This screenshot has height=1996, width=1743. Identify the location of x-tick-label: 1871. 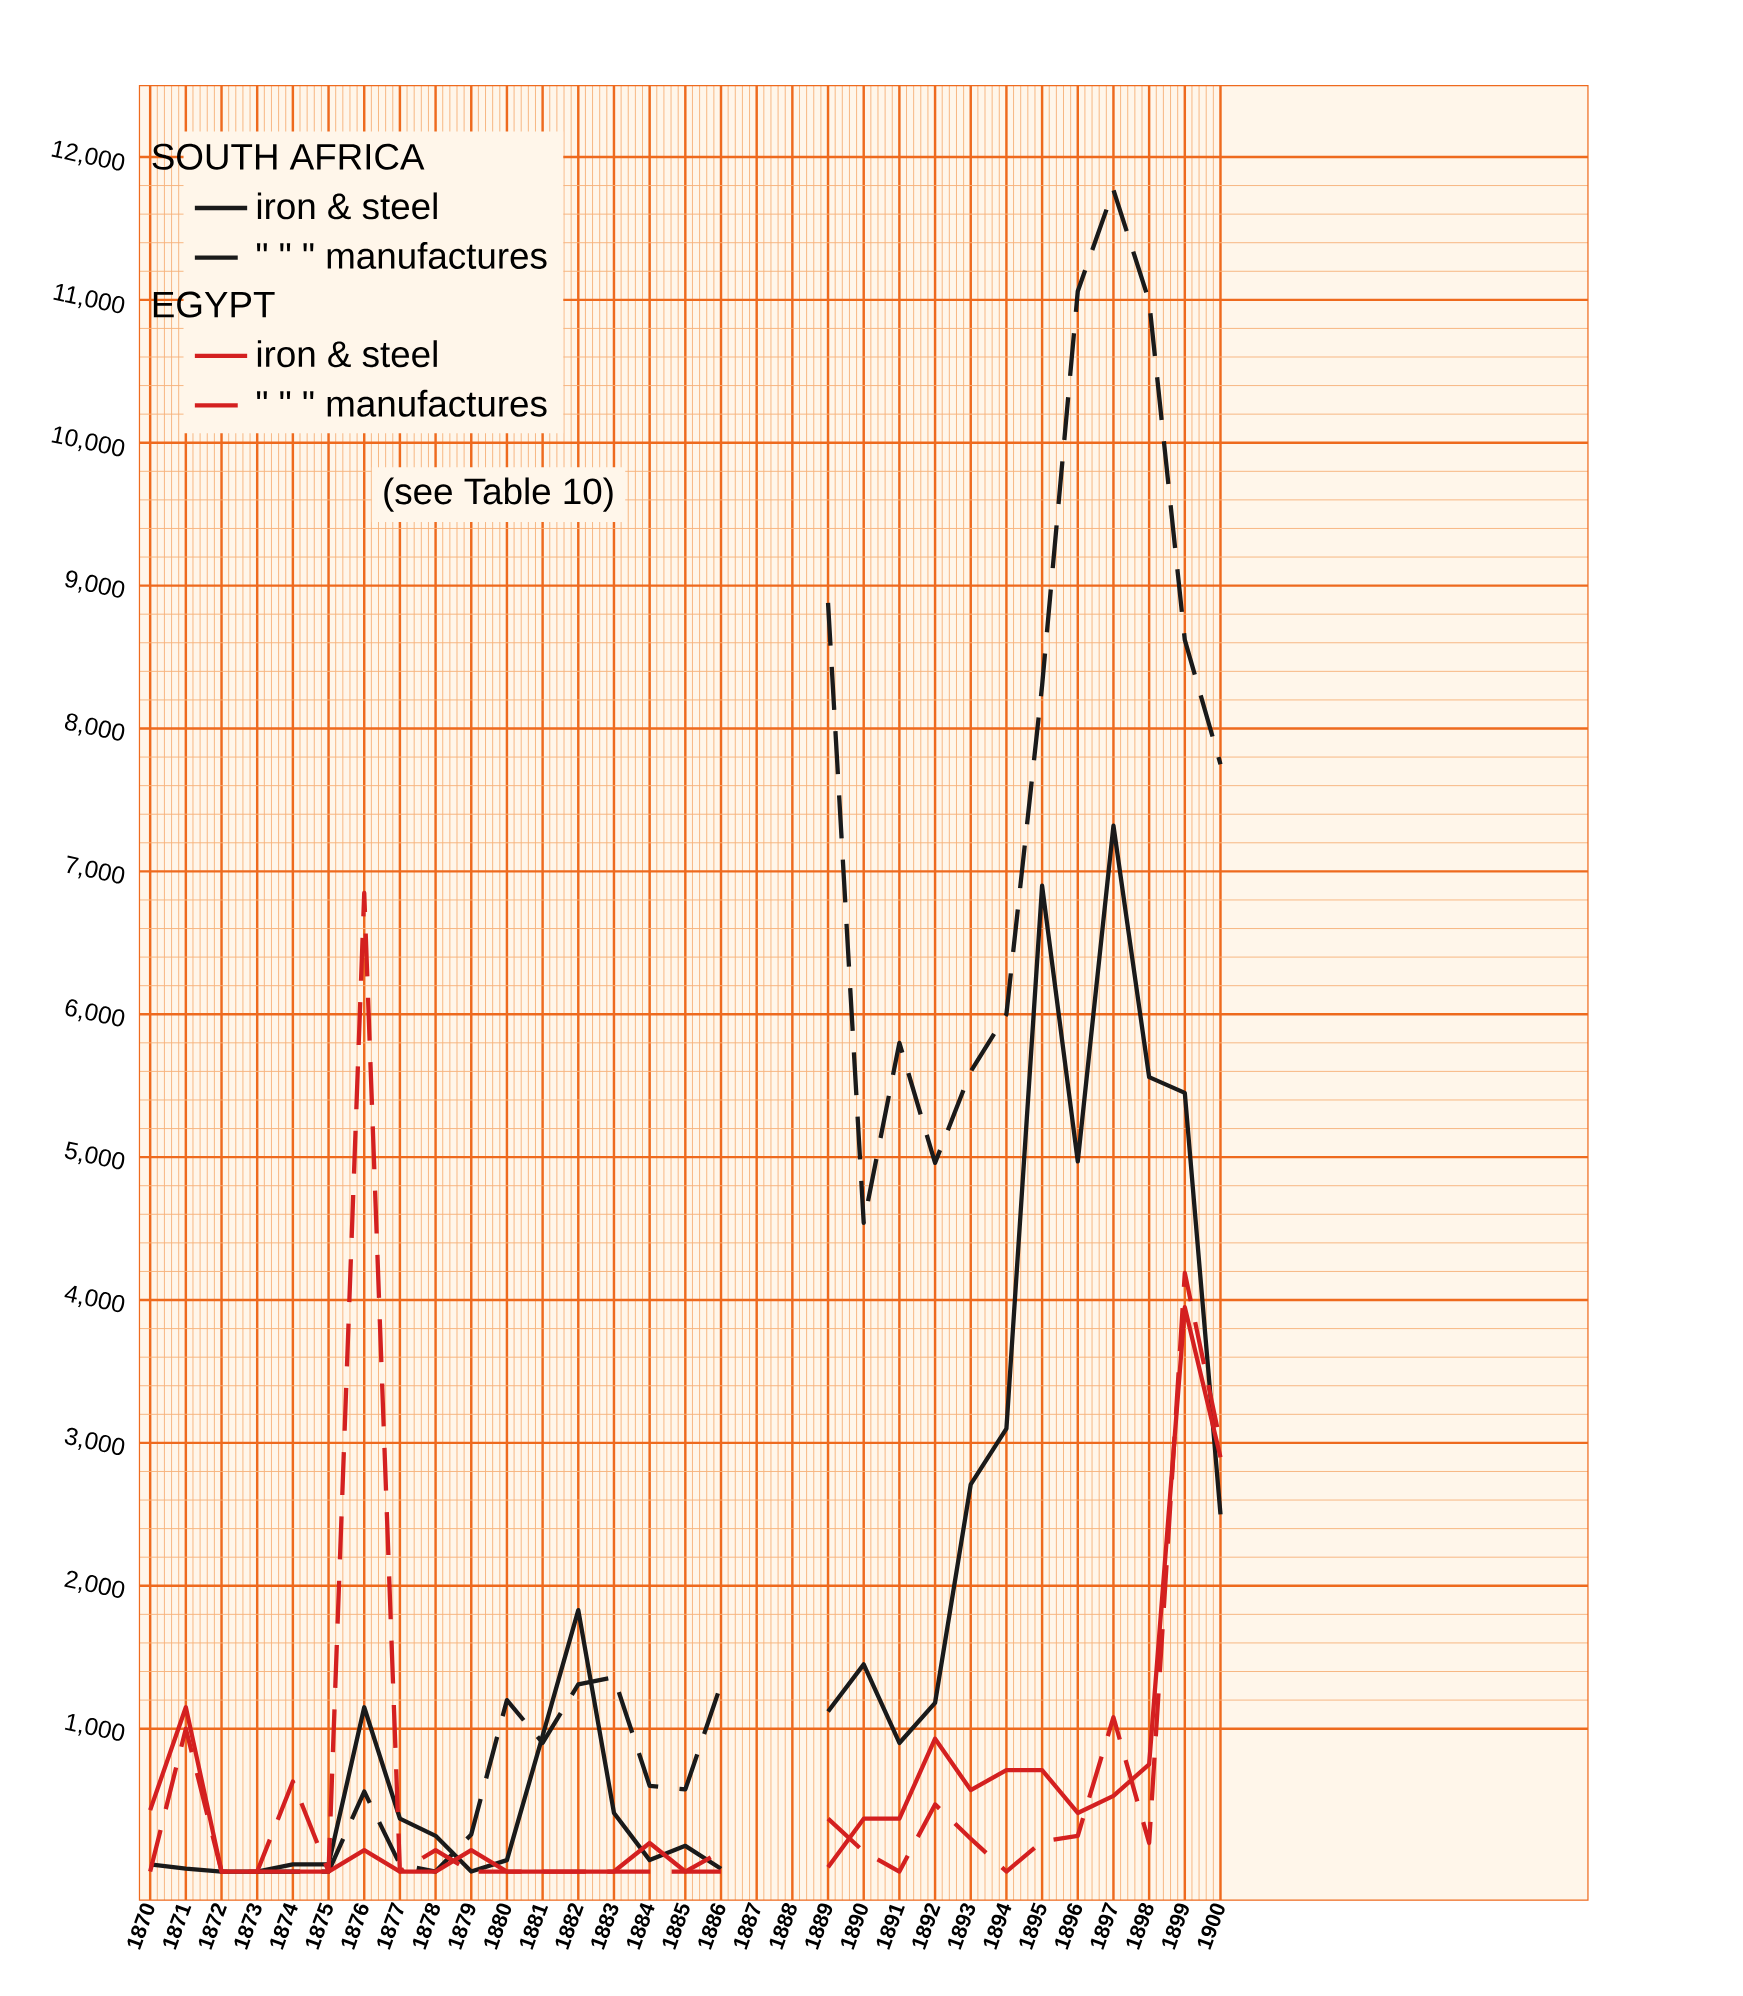
(177, 1927).